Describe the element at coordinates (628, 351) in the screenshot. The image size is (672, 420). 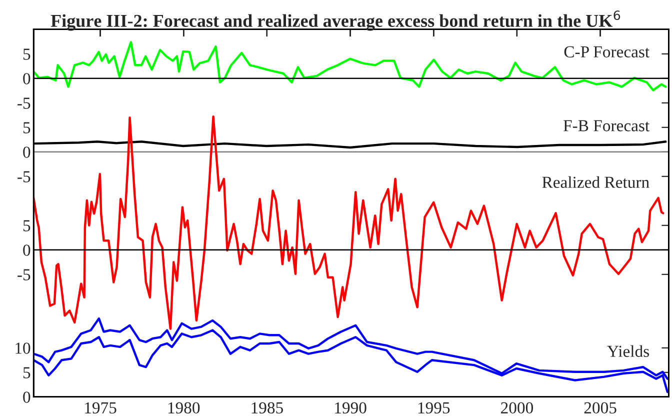
I see `annotation: Yields` at that location.